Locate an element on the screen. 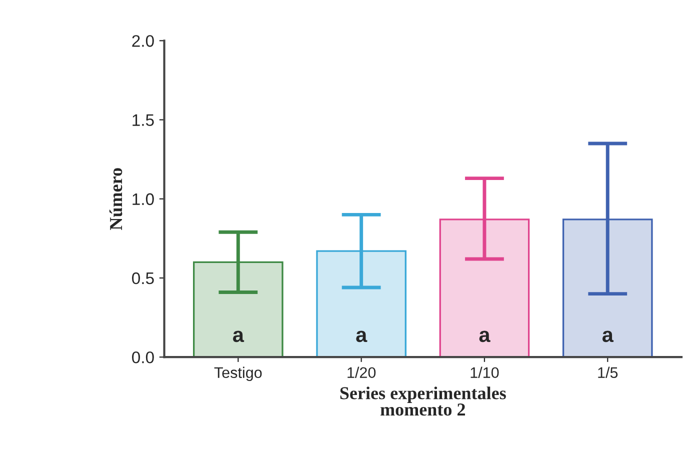  x-axis-title: Series experimentales momento 2 is located at coordinates (423, 401).